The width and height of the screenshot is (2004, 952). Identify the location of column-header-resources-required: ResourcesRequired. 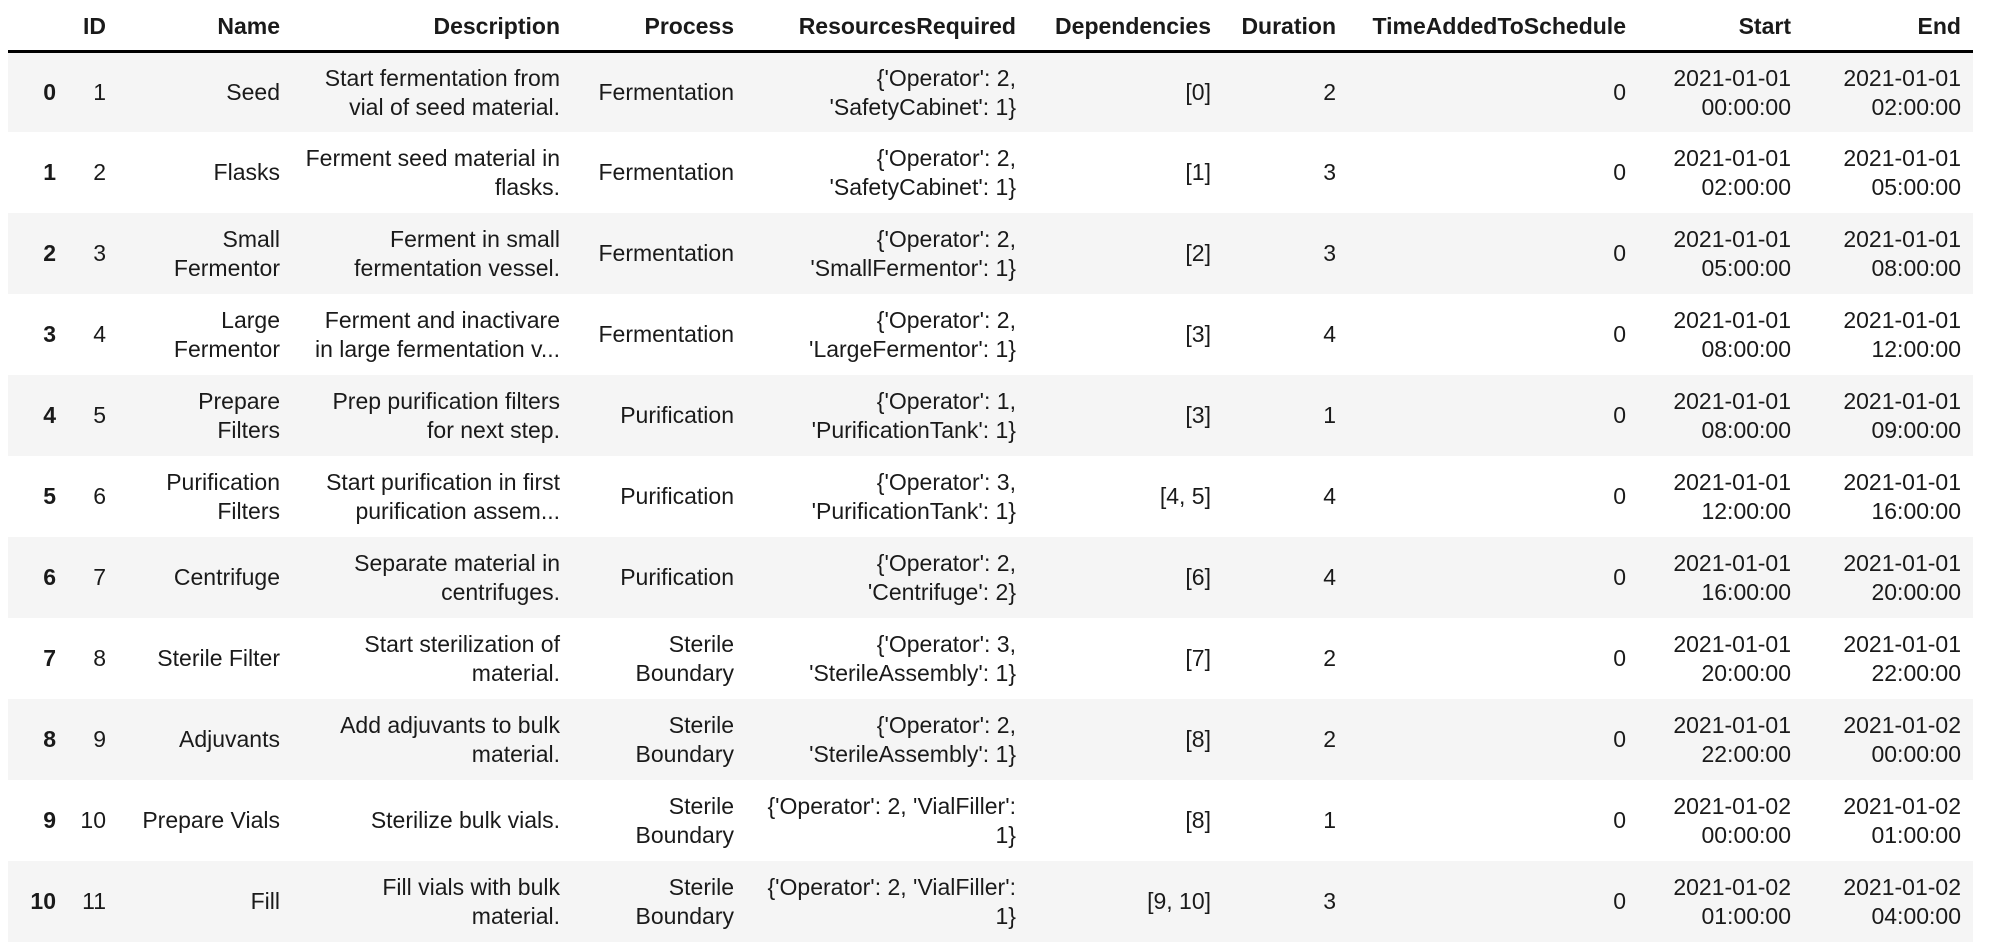
(887, 26).